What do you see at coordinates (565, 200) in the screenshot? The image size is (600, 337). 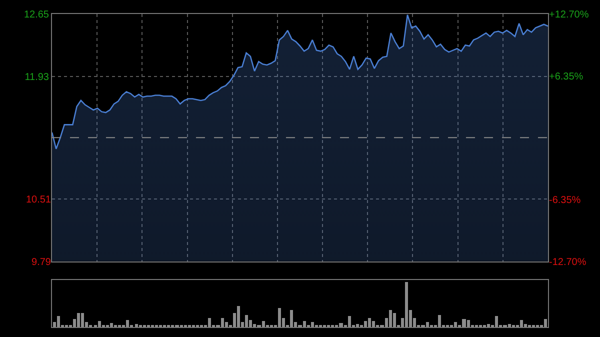 I see `y2-tick-label: -6.35%` at bounding box center [565, 200].